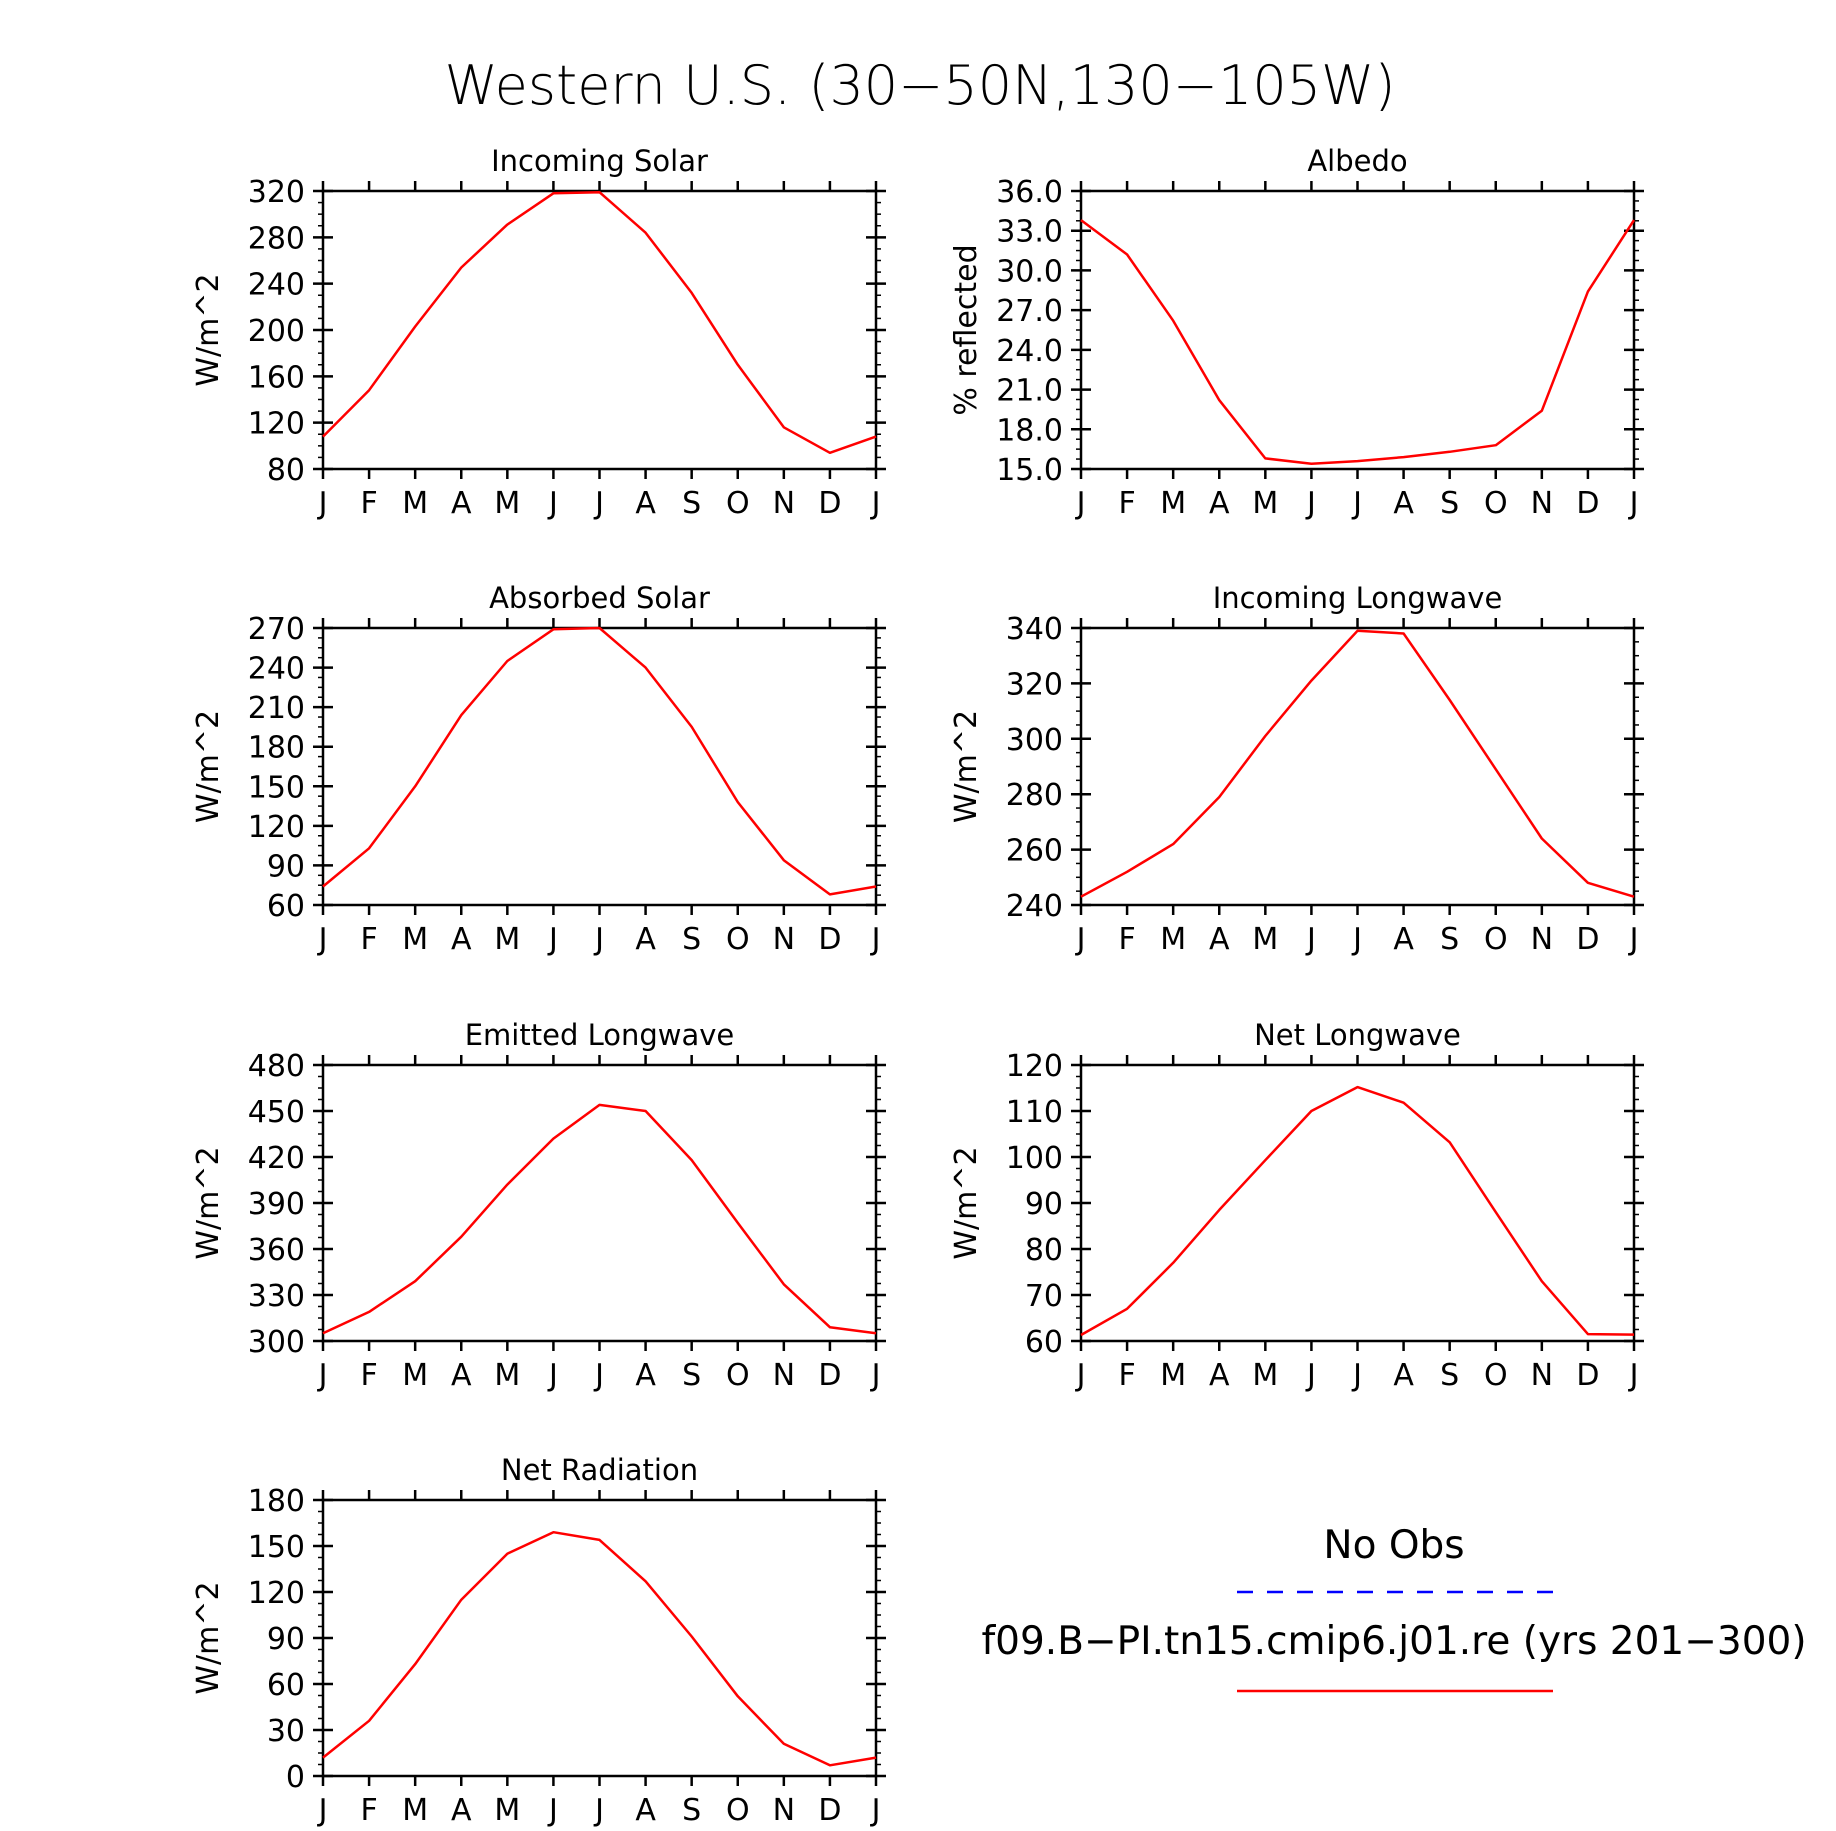 Image resolution: width=1836 pixels, height=1831 pixels. What do you see at coordinates (276, 1501) in the screenshot?
I see `y-tick-label: 180` at bounding box center [276, 1501].